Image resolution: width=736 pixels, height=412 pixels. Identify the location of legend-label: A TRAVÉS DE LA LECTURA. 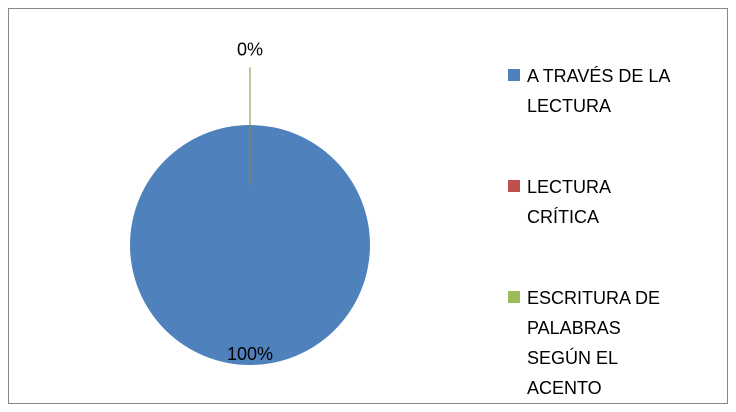
(598, 91).